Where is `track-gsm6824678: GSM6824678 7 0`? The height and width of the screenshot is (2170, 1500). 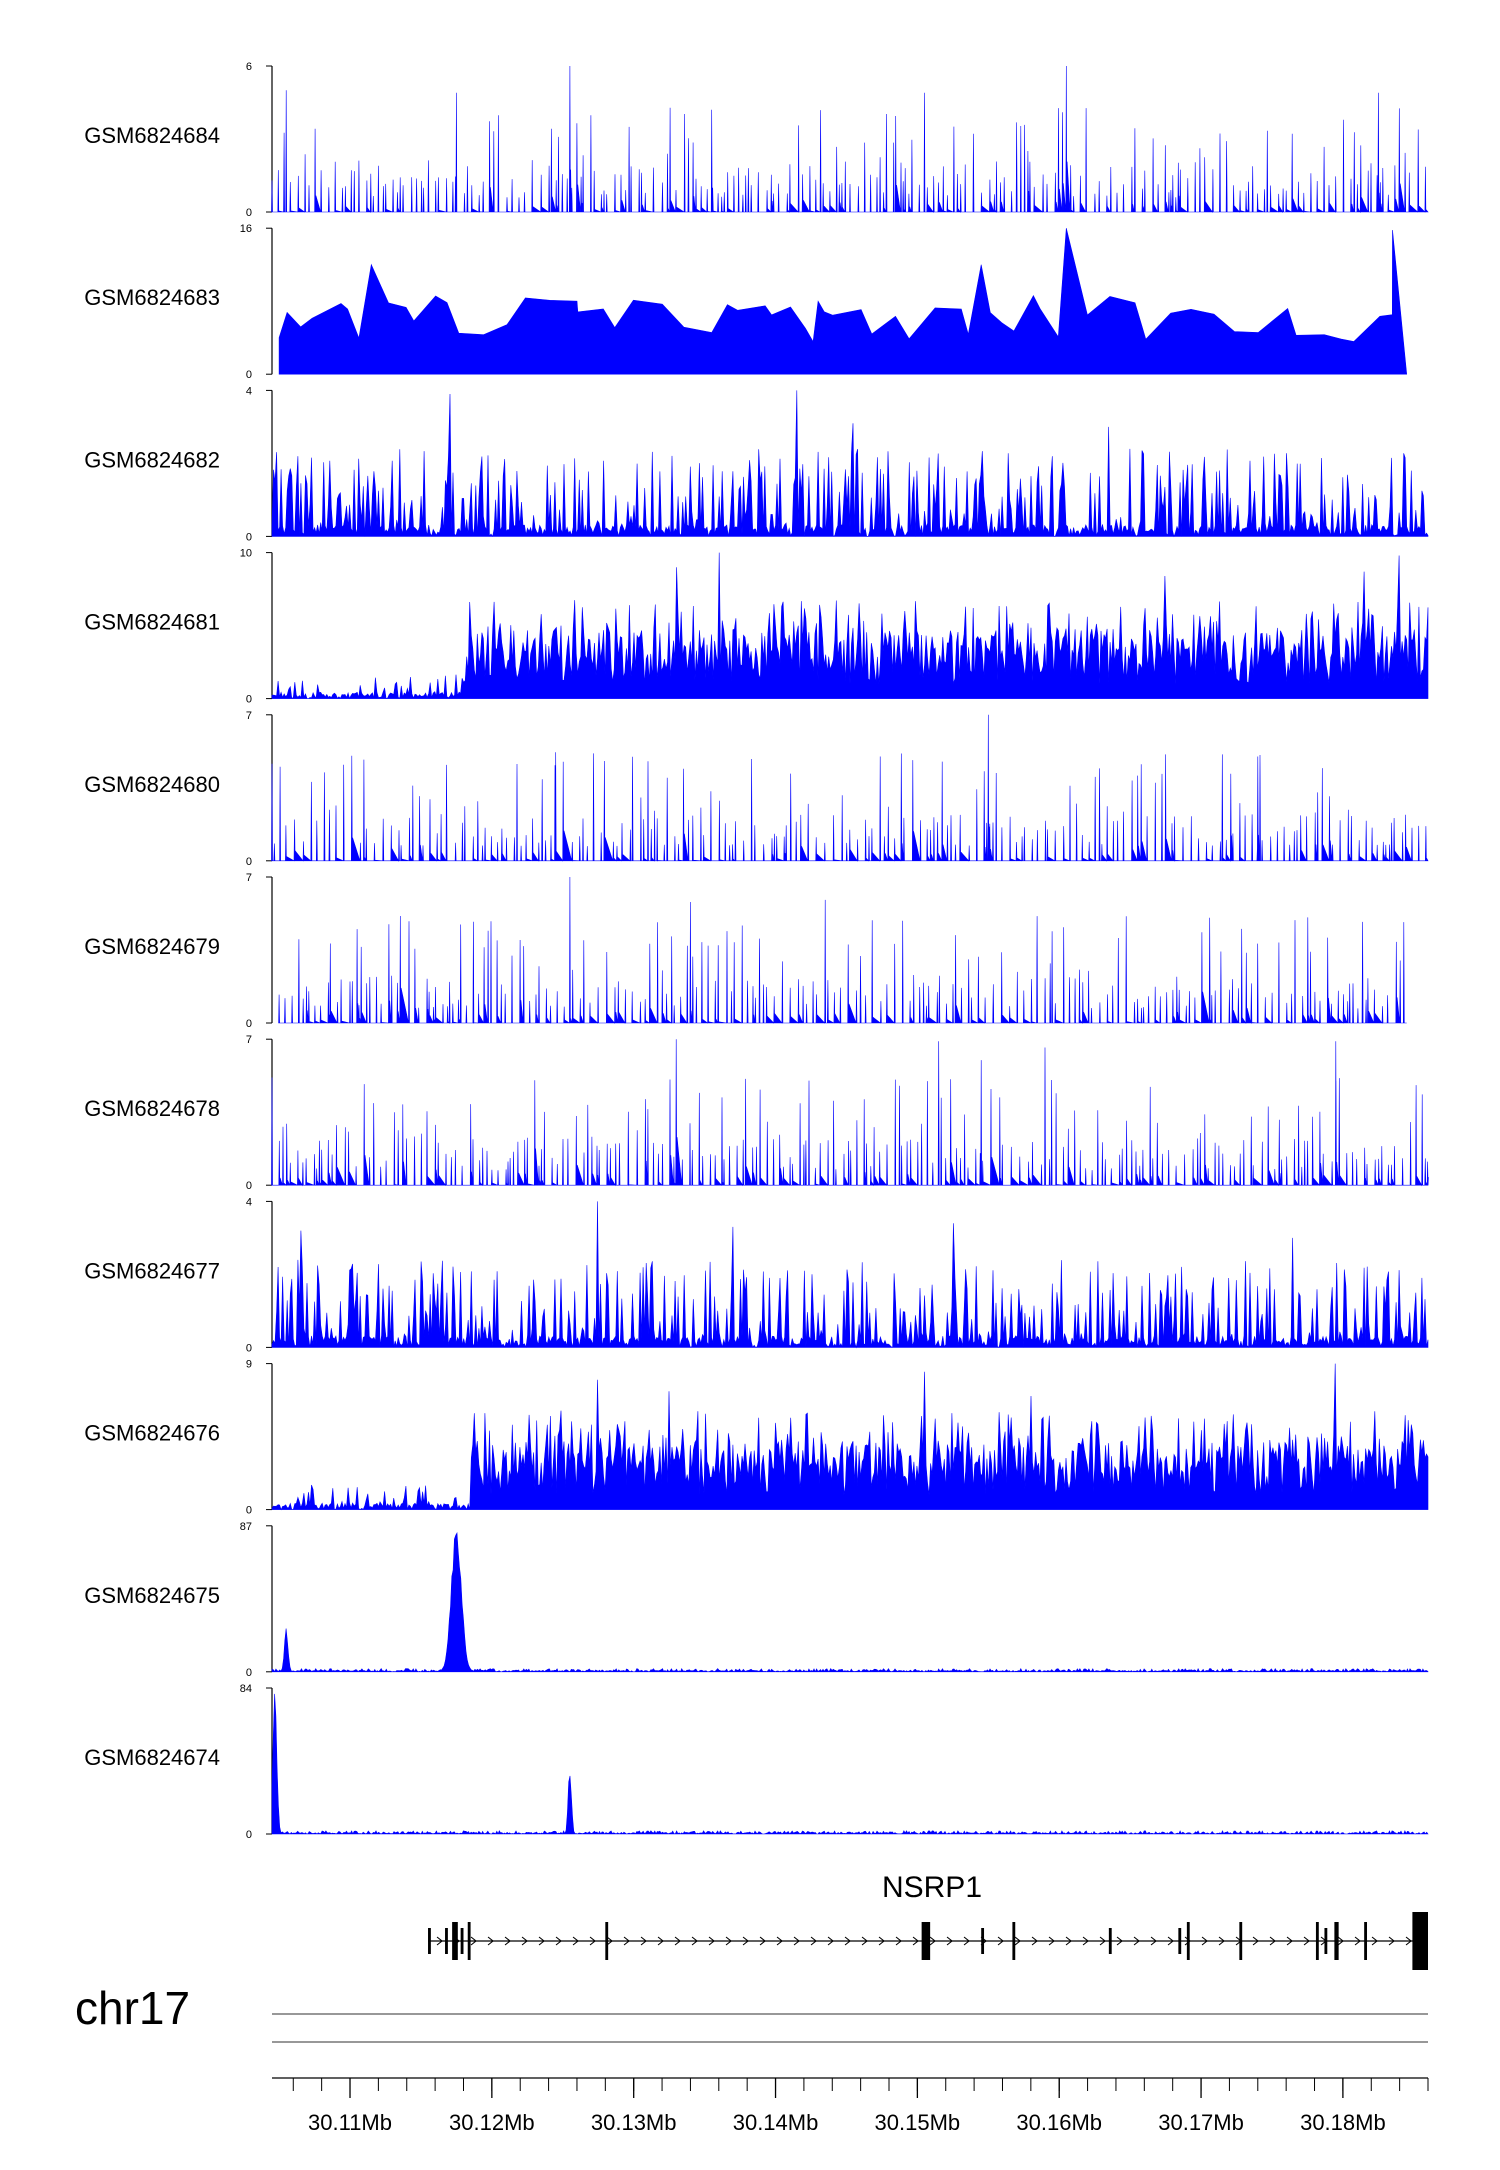
track-gsm6824678: GSM6824678 7 0 is located at coordinates (756, 1113).